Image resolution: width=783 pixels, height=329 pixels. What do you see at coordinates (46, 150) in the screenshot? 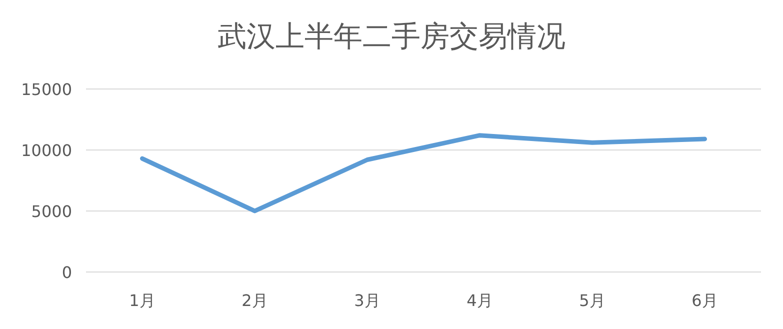
I see `y-tick-label: 10000` at bounding box center [46, 150].